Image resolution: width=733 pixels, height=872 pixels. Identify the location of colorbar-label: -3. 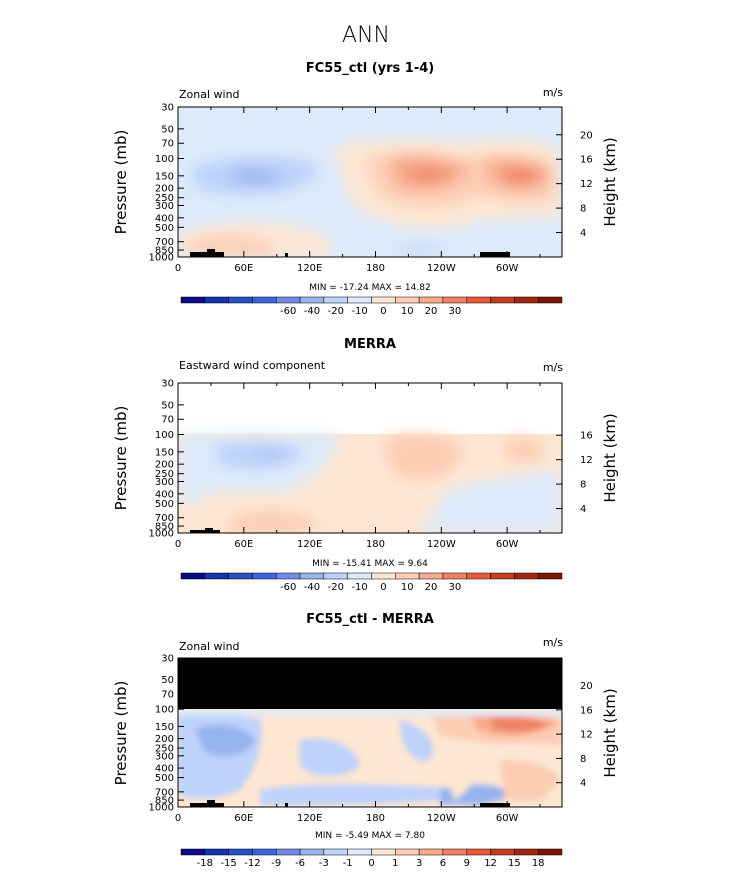
(324, 863).